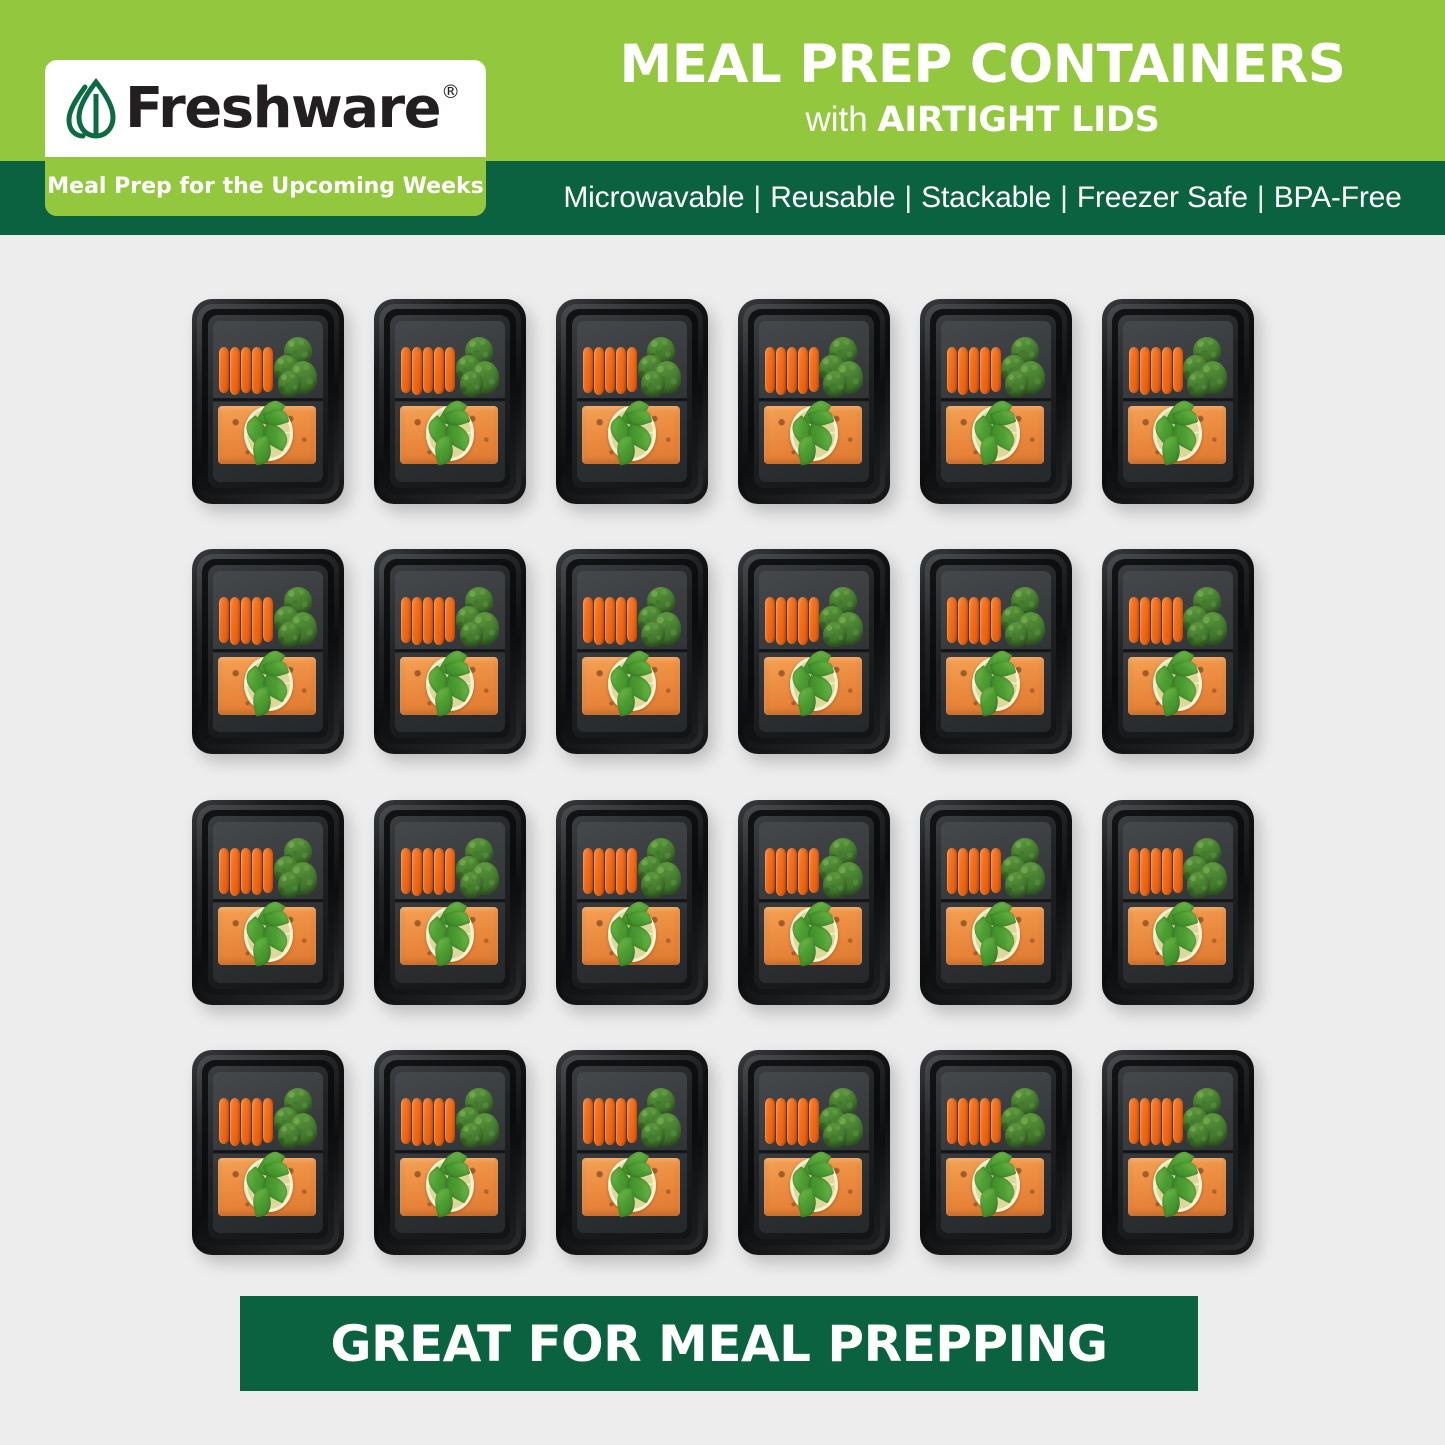 Image resolution: width=1445 pixels, height=1445 pixels. I want to click on brand-wordmark: Freshware ®, so click(292, 108).